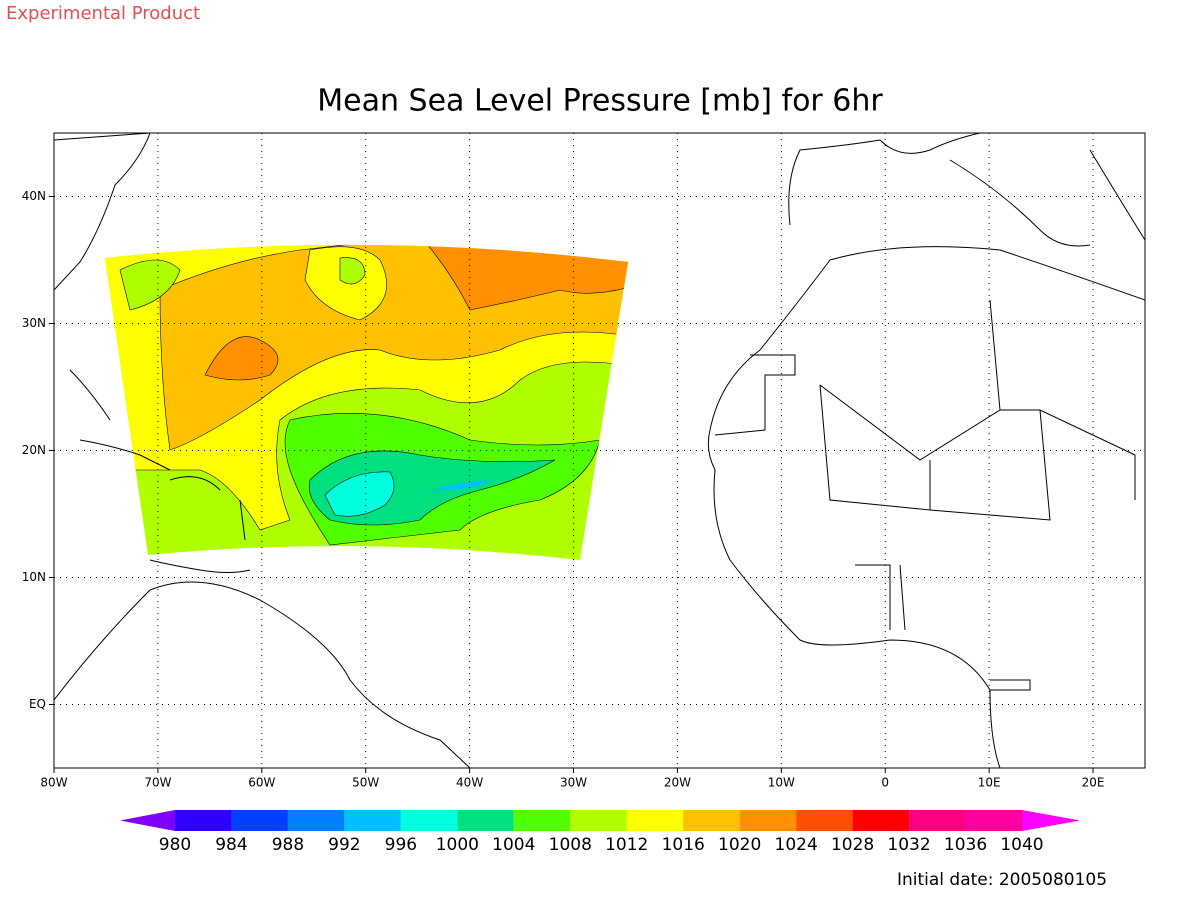  What do you see at coordinates (683, 845) in the screenshot?
I see `colorbar-label: 1016` at bounding box center [683, 845].